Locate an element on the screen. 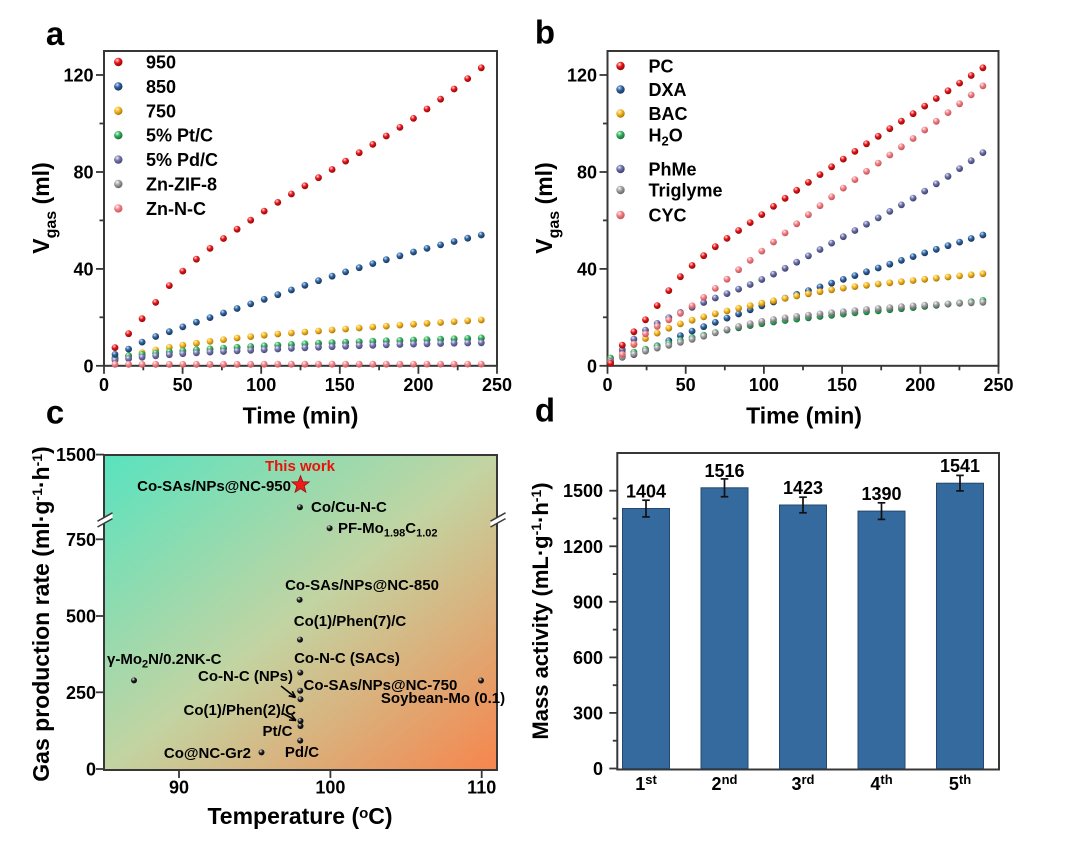 This screenshot has width=1080, height=856. svg-text: Co-SAs/NPs@NC-850 is located at coordinates (362, 585).